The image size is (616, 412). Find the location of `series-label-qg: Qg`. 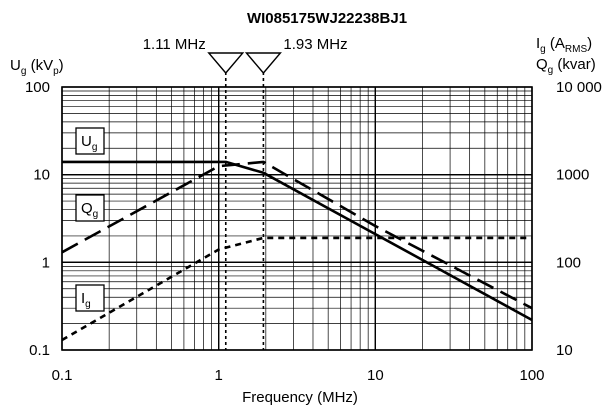

series-label-qg: Qg is located at coordinates (89, 210).